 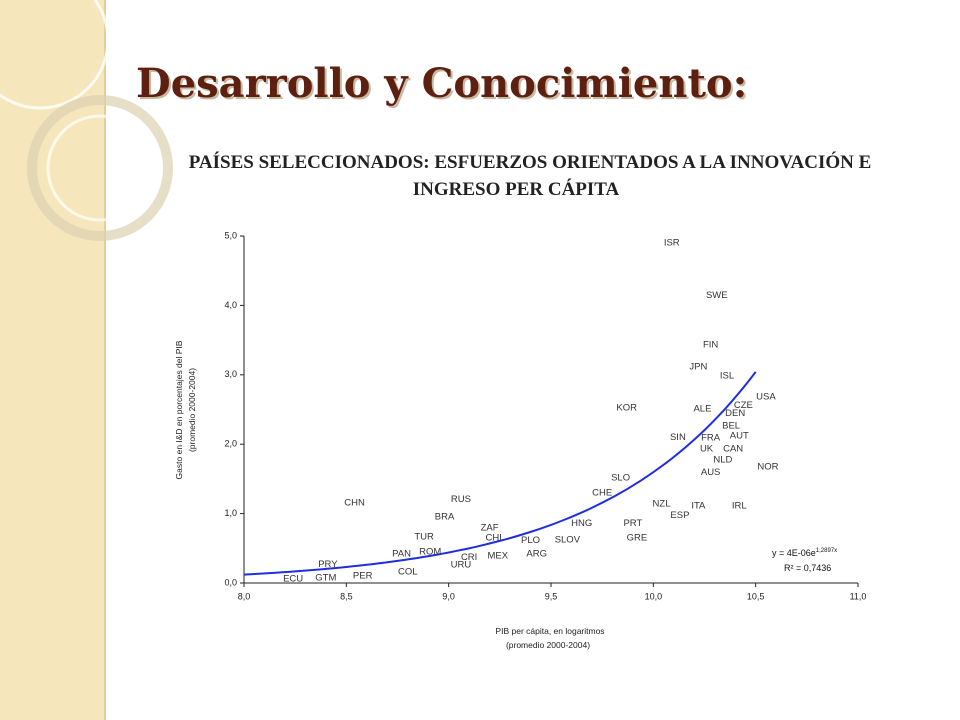 I want to click on y-tick-label: 2,0, so click(x=230, y=444).